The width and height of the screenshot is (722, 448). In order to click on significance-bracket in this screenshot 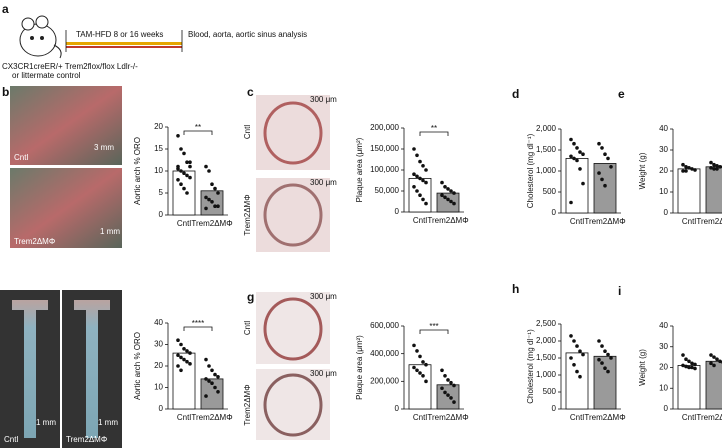, I will do `click(434, 133)`.